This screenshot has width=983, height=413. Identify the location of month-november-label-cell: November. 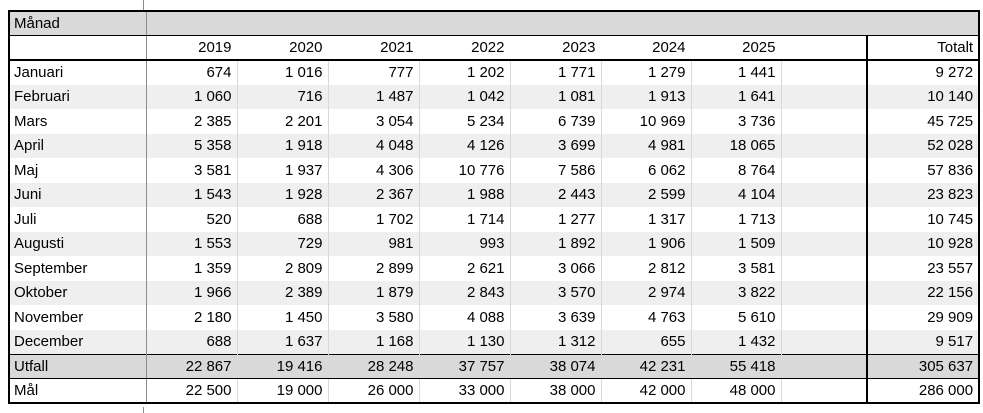
(78, 317).